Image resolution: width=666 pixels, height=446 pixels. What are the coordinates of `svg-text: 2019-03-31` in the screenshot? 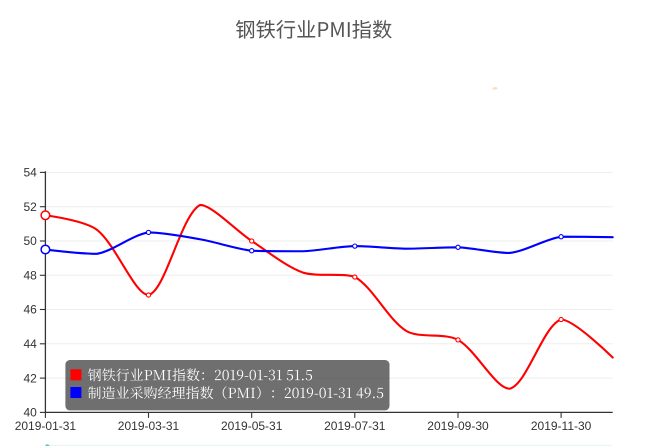 It's located at (149, 426).